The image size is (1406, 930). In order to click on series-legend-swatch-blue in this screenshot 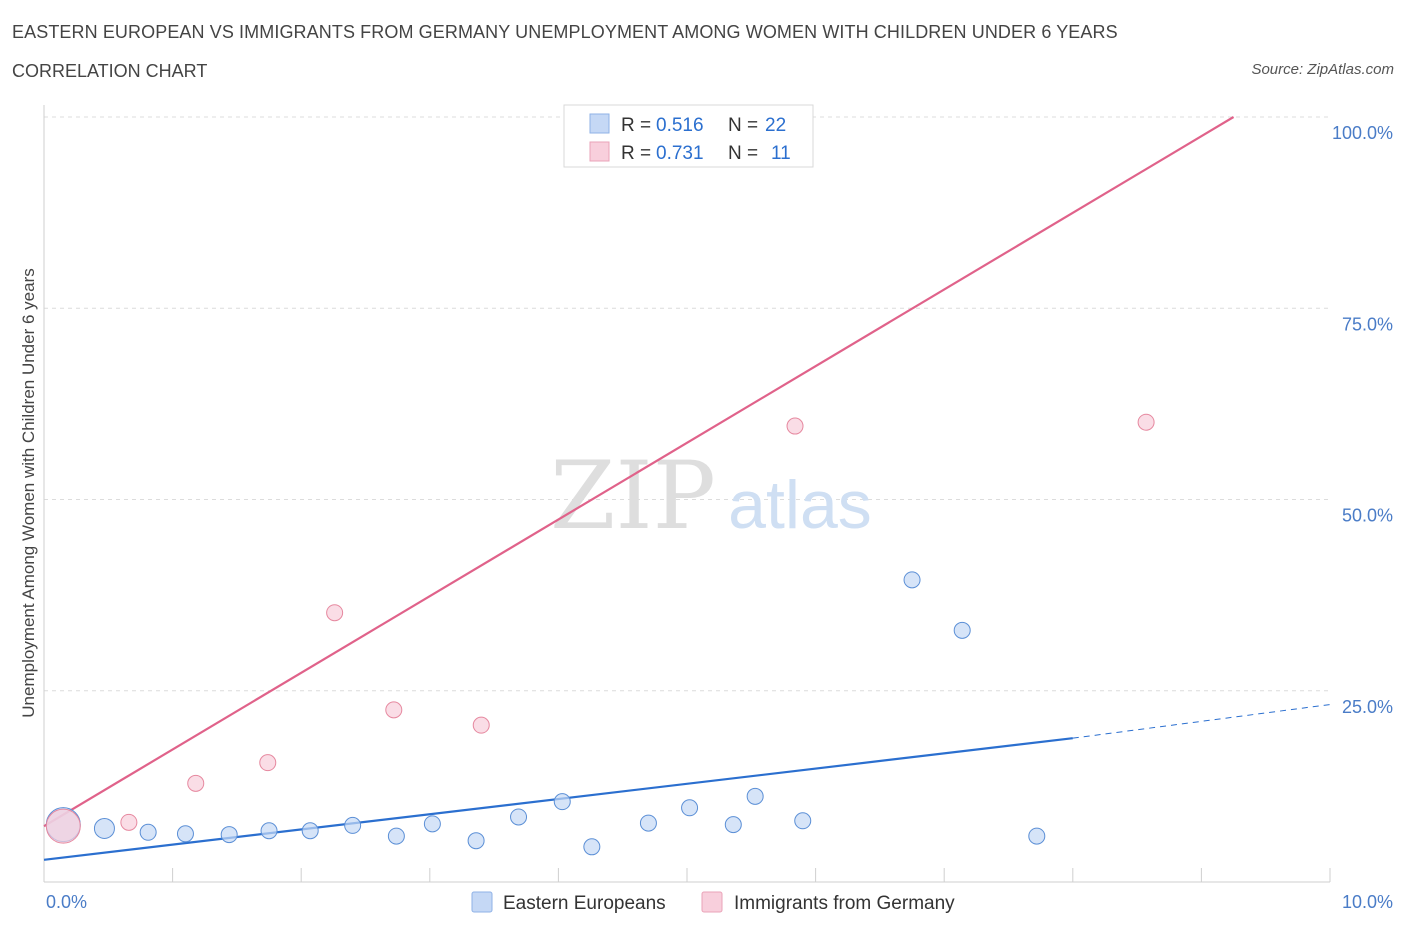, I will do `click(482, 902)`.